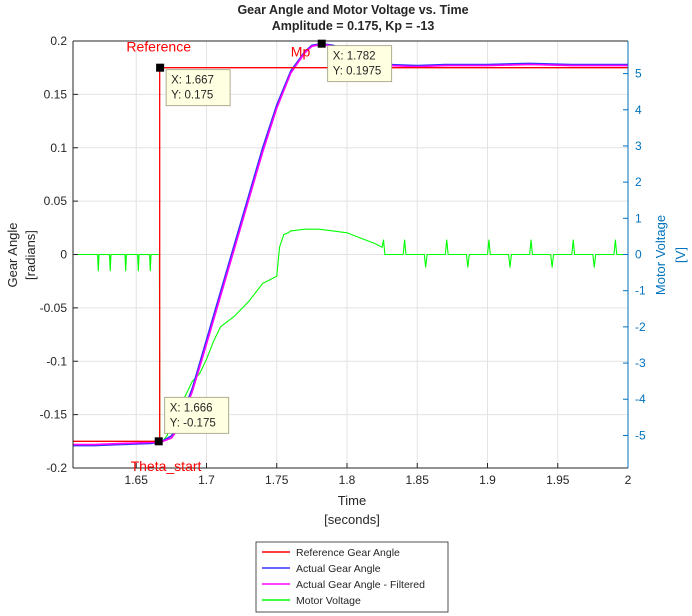 The height and width of the screenshot is (616, 692). What do you see at coordinates (348, 553) in the screenshot?
I see `legend-label: Reference Gear Angle` at bounding box center [348, 553].